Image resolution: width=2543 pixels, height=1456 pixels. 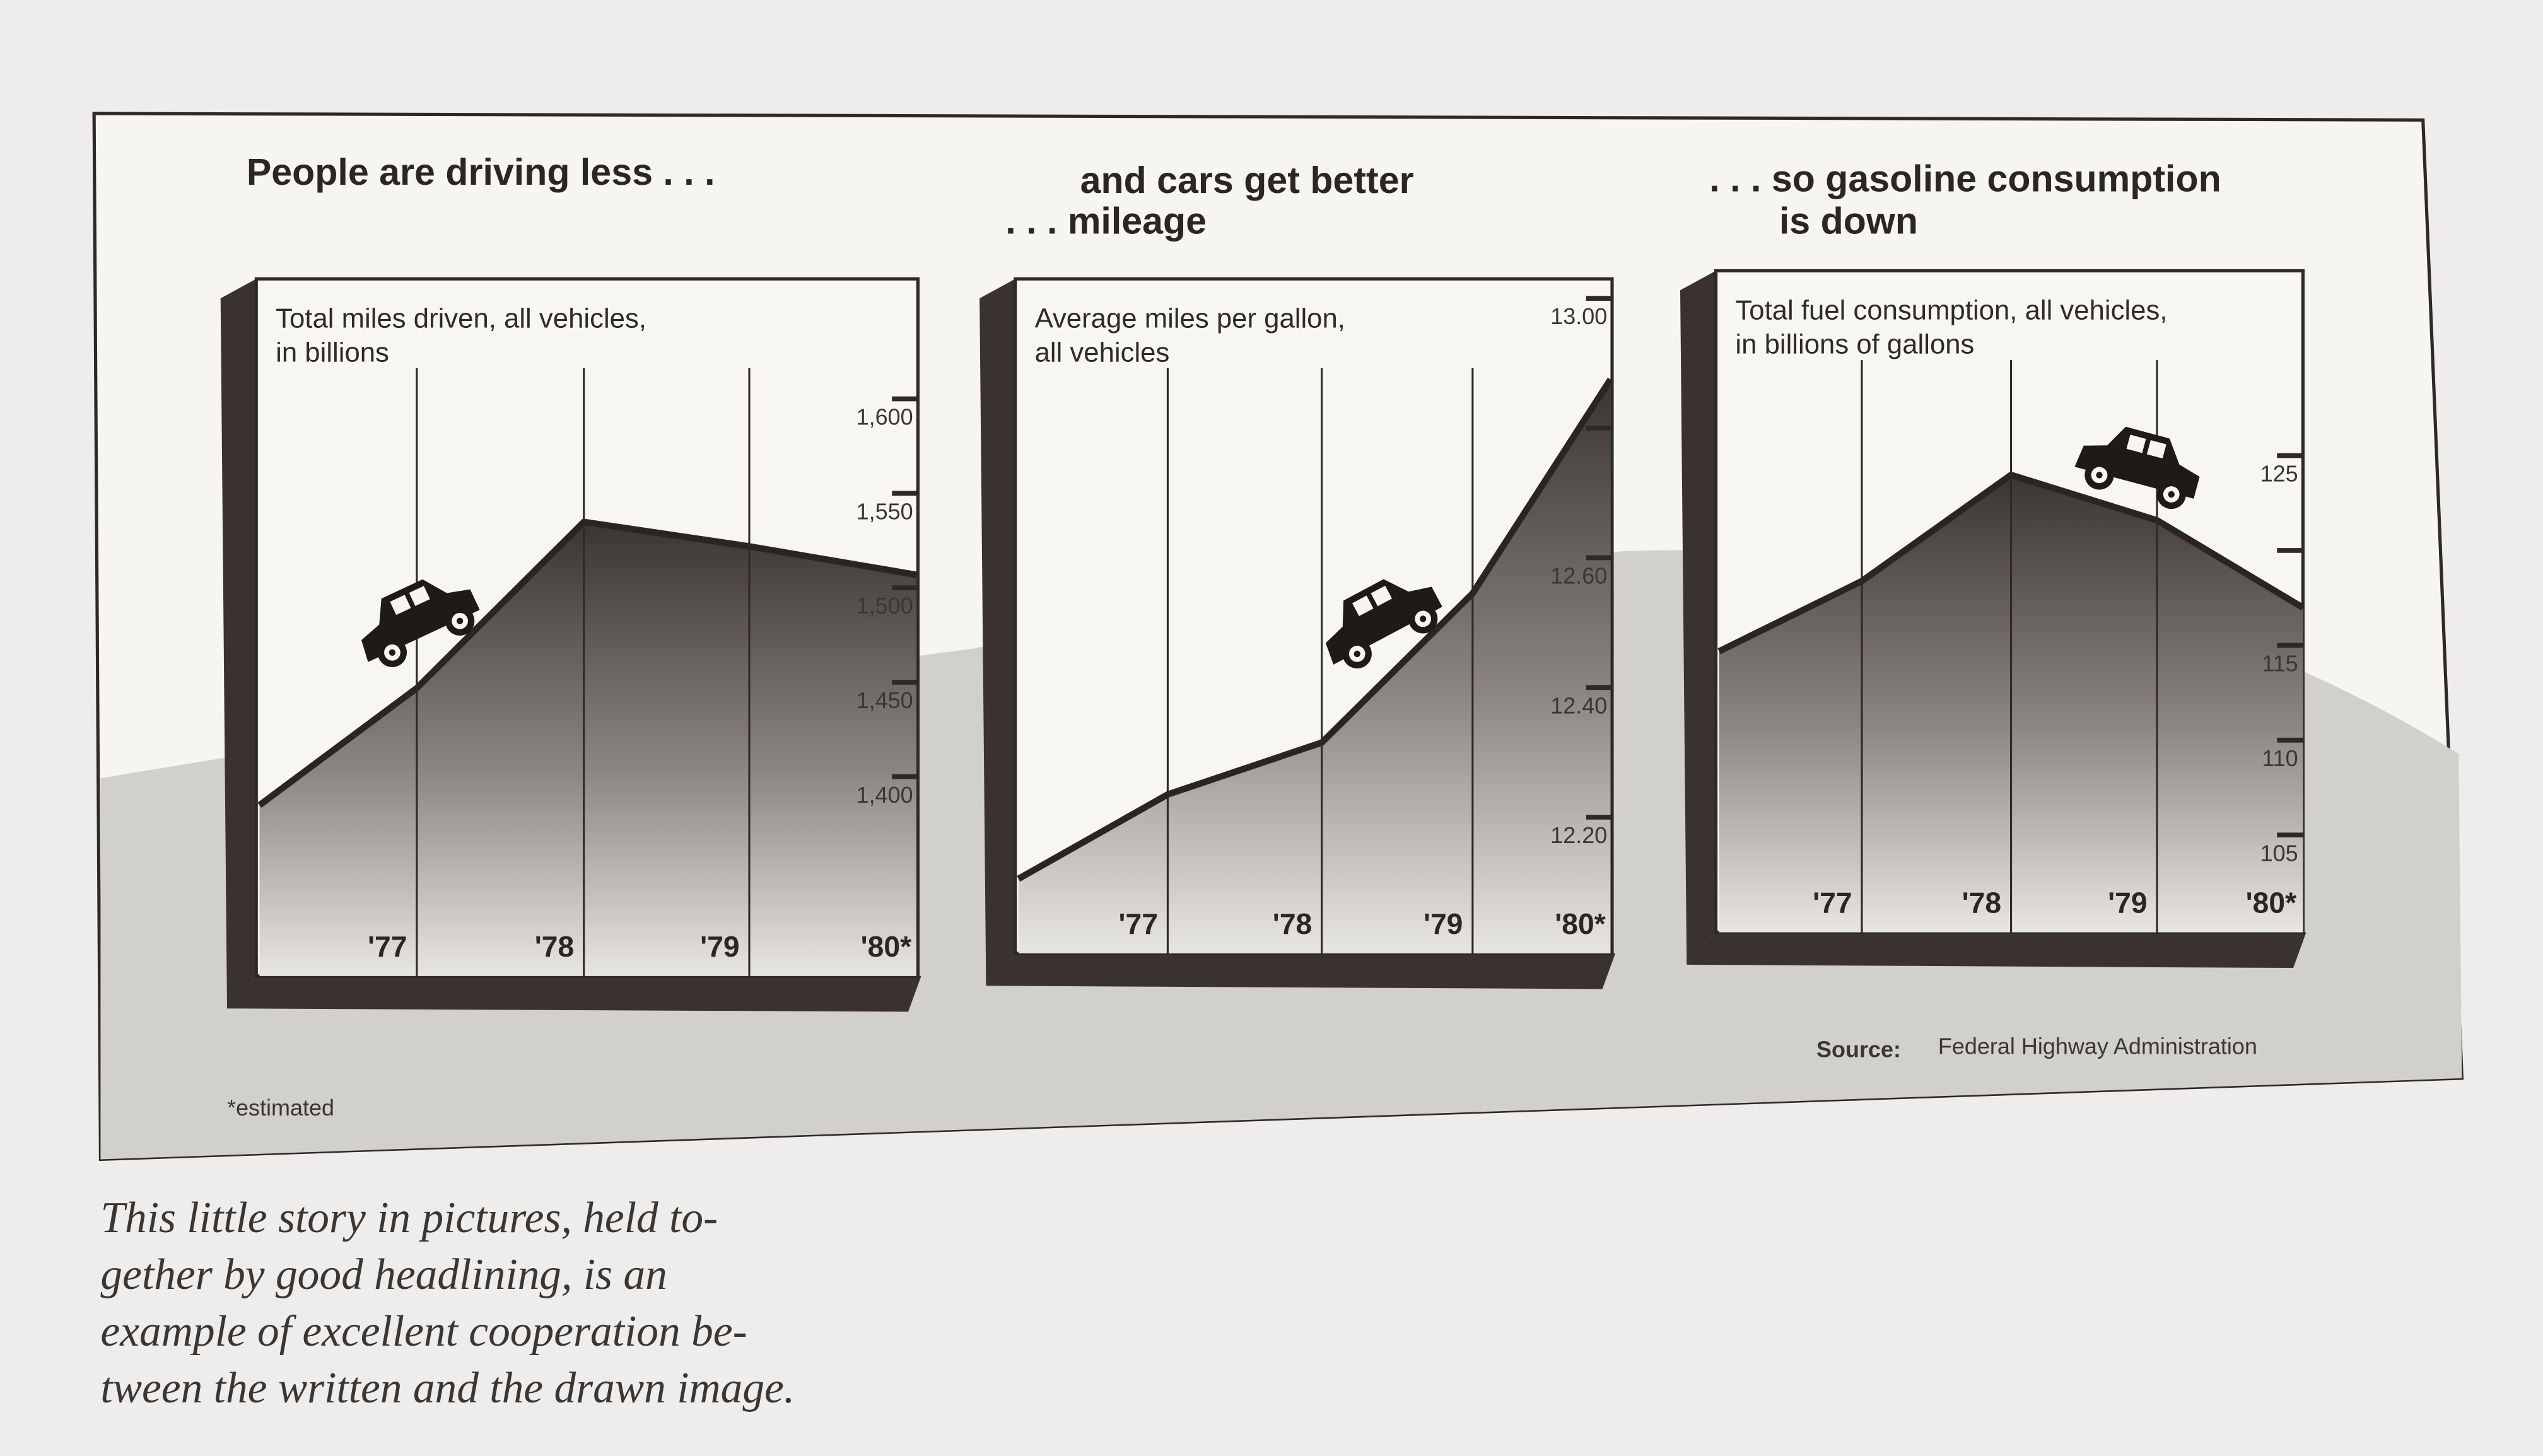 What do you see at coordinates (885, 606) in the screenshot?
I see `y-tick-label: 1,500` at bounding box center [885, 606].